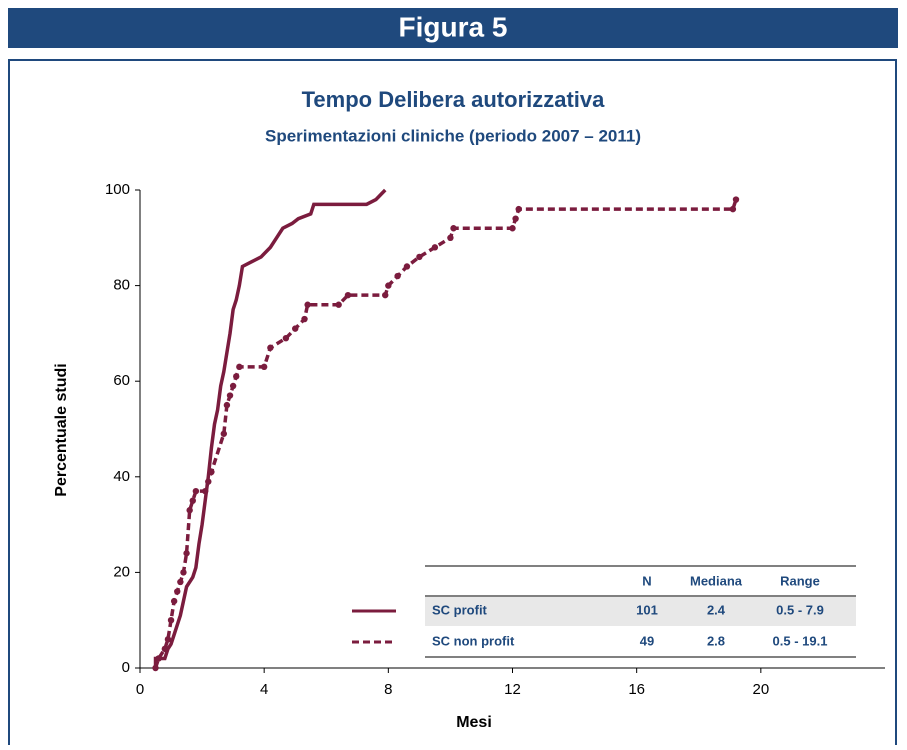 The width and height of the screenshot is (907, 750). Describe the element at coordinates (716, 640) in the screenshot. I see `table-cell: 2.8` at that location.